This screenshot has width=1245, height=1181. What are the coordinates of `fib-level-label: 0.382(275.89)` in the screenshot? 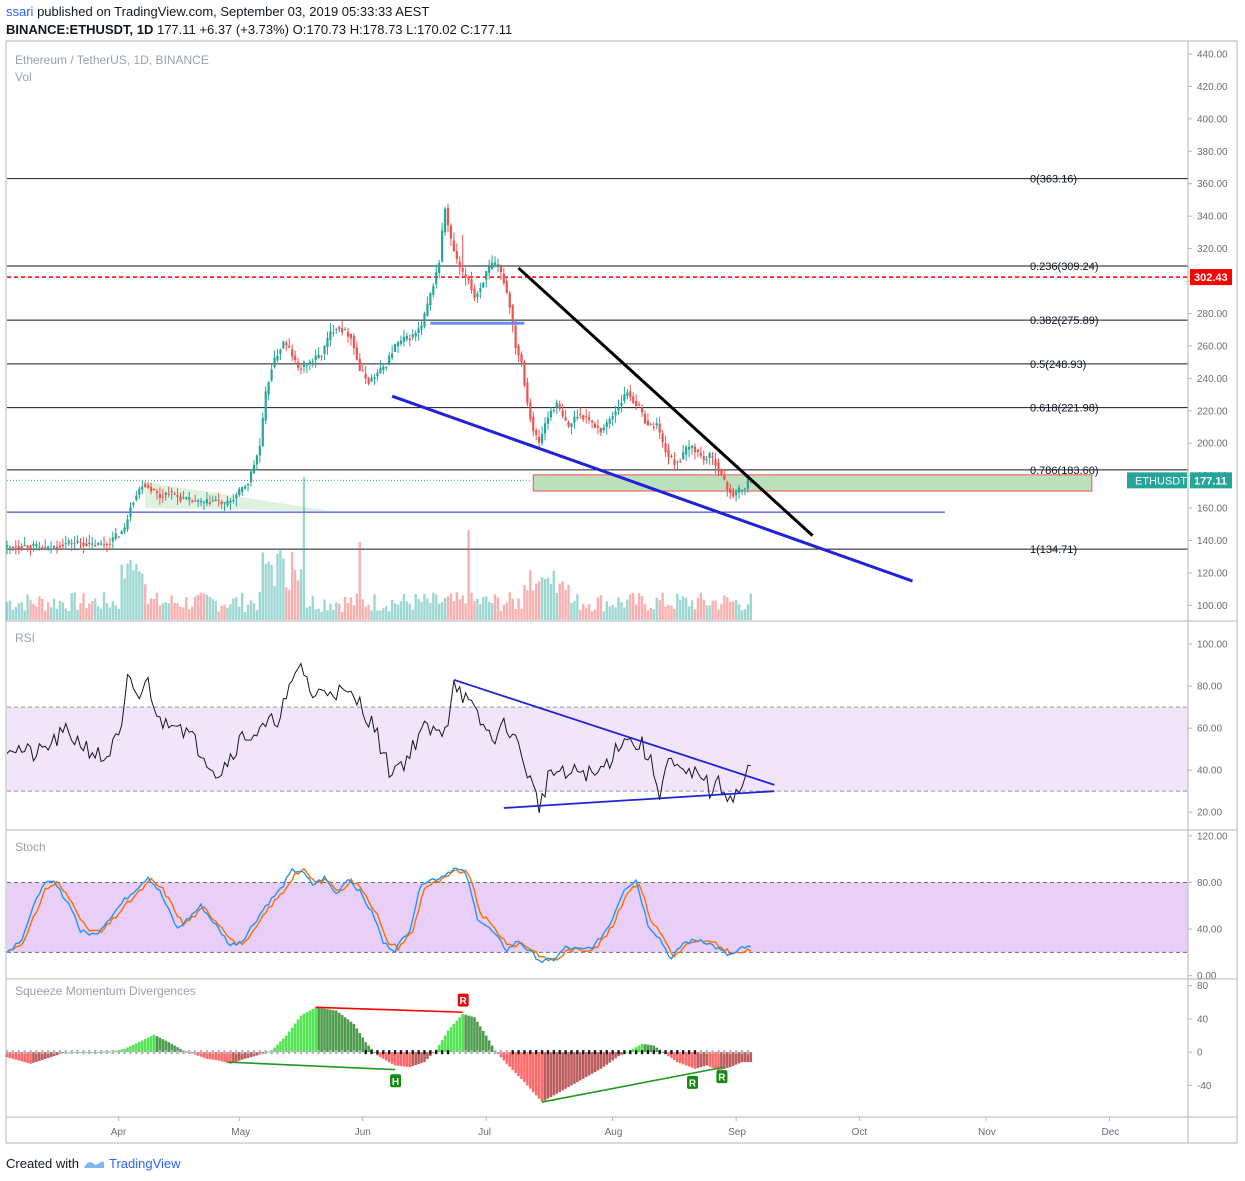 It's located at (1064, 321).